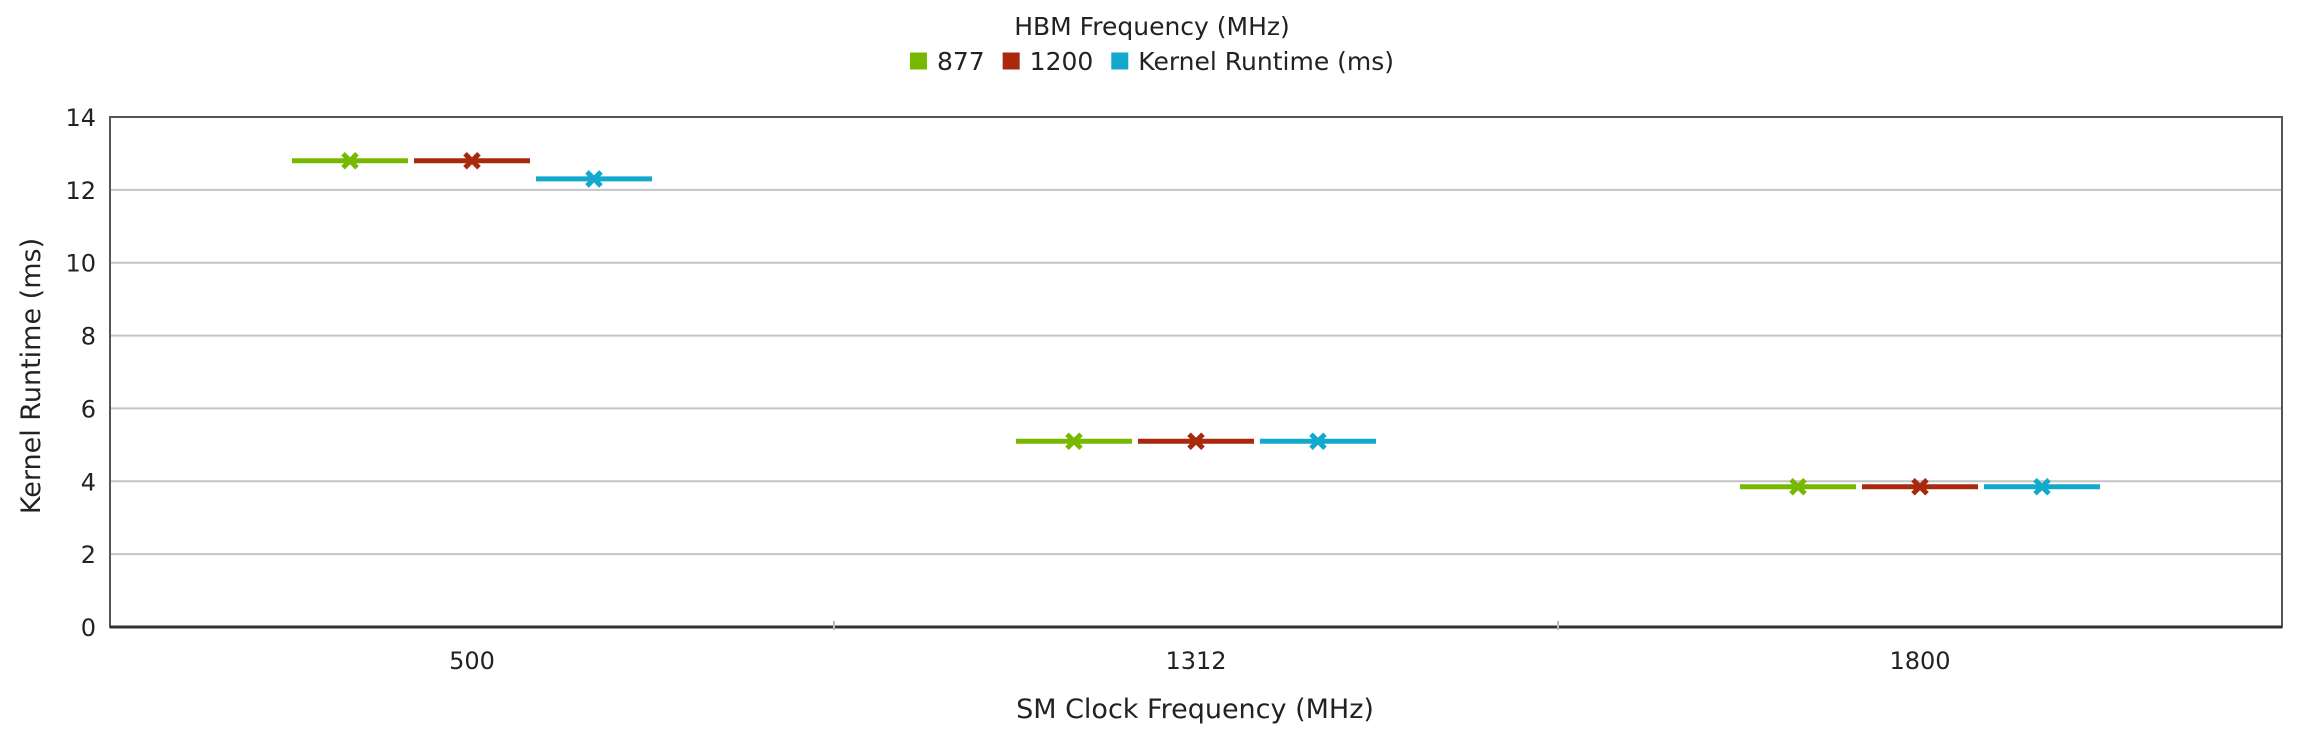  I want to click on legend: 877 1200 Kernel Runtime (ms), so click(1151, 61).